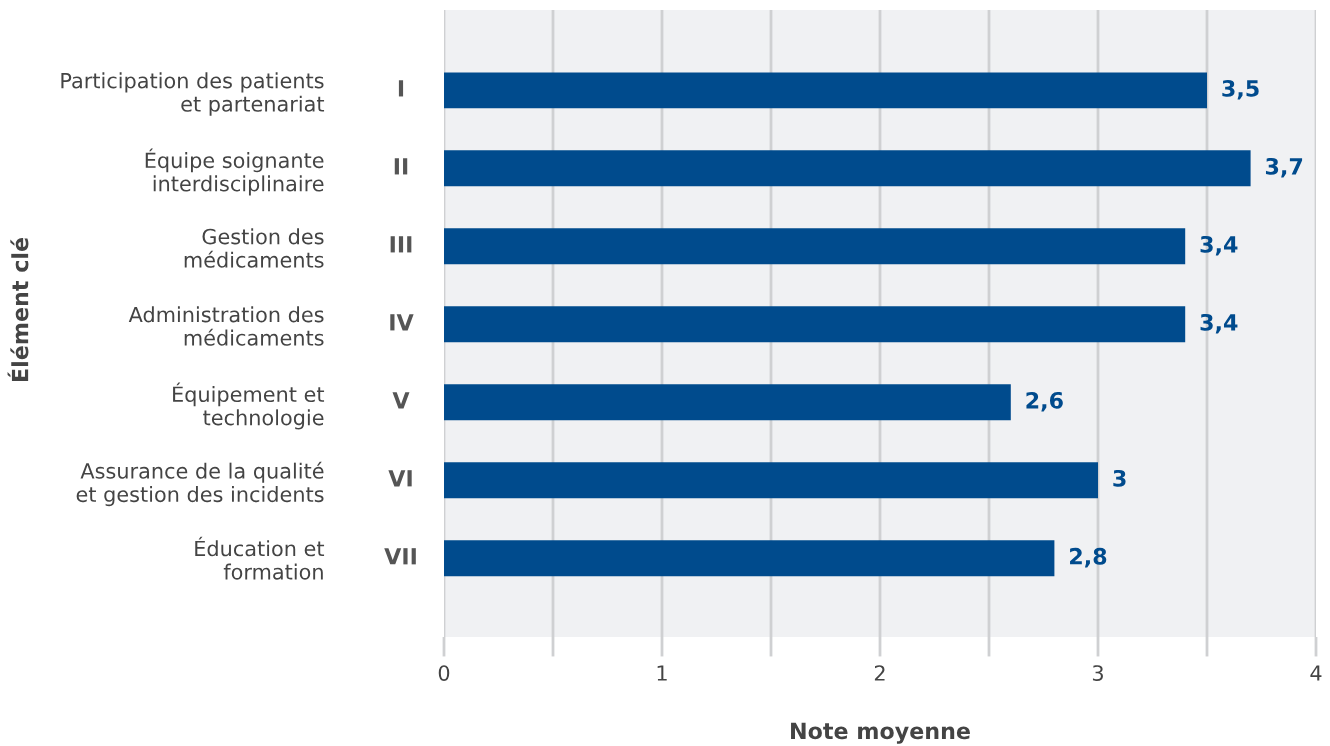  What do you see at coordinates (1119, 478) in the screenshot?
I see `data-label: 3` at bounding box center [1119, 478].